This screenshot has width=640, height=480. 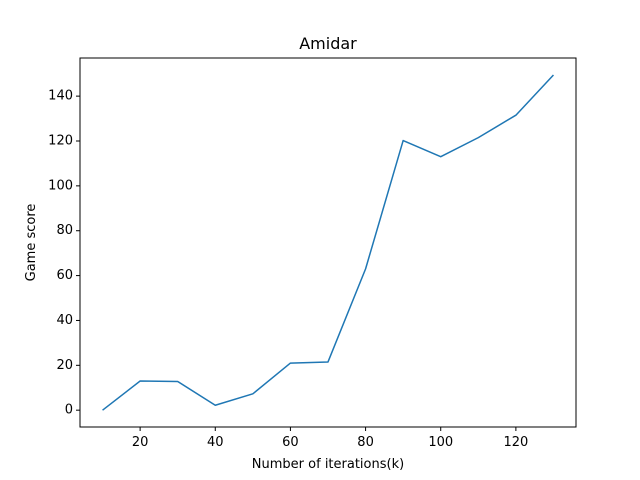 I want to click on y-tick-label: 120, so click(x=60, y=140).